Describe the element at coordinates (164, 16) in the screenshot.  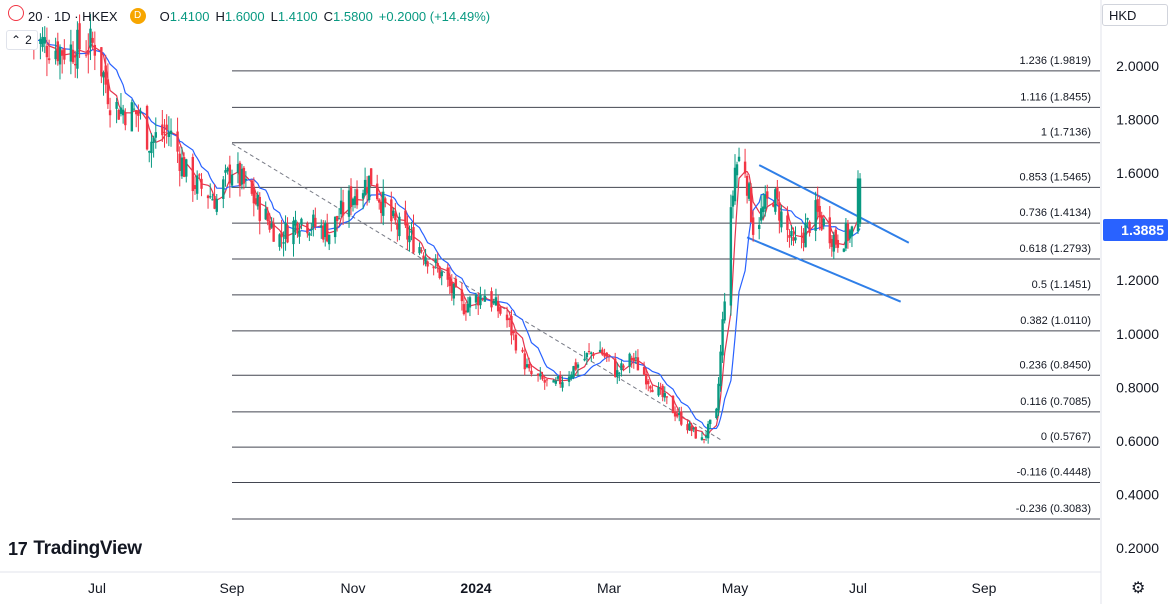
I see `open-key: O` at that location.